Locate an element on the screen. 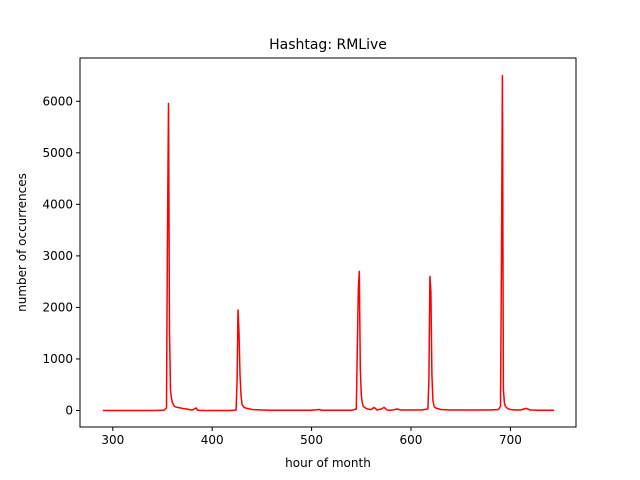 This screenshot has height=480, width=640. x-axis-label: hour of month is located at coordinates (328, 463).